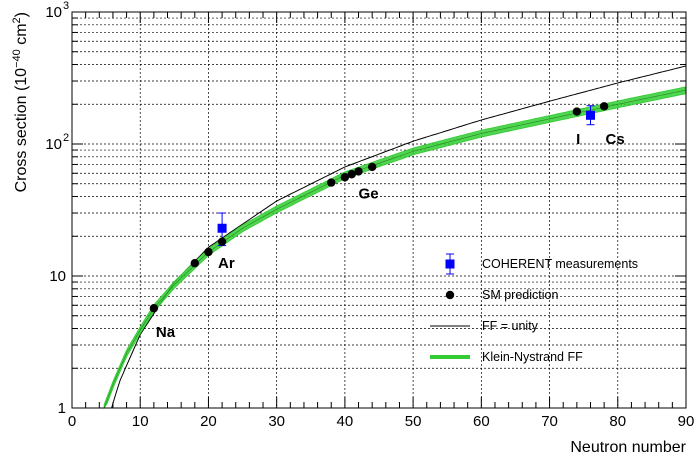 Image resolution: width=700 pixels, height=459 pixels. I want to click on y-tick-exponent: 2, so click(66, 138).